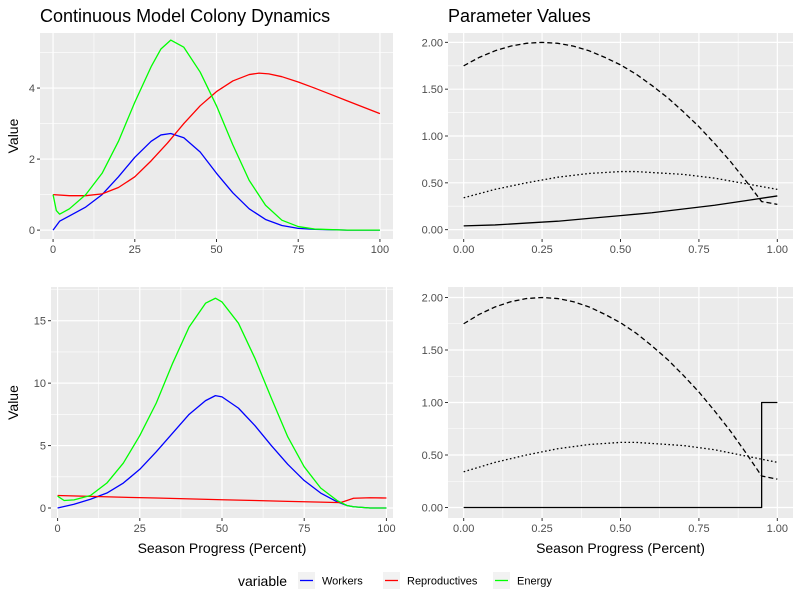 This screenshot has height=600, width=800. I want to click on y-tick-label: 10, so click(40, 384).